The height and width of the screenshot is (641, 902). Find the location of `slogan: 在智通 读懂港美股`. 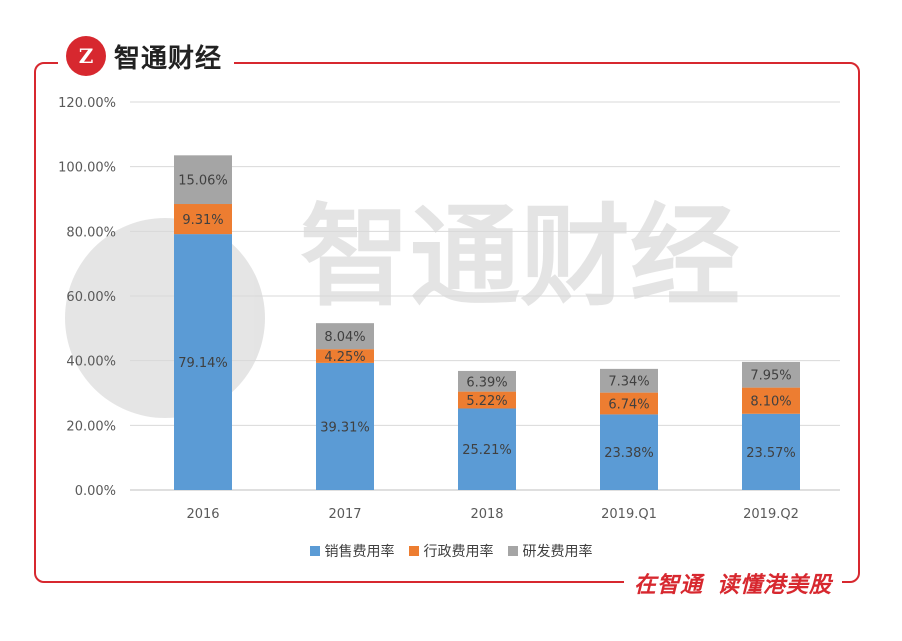

slogan: 在智通 读懂港美股 is located at coordinates (732, 583).